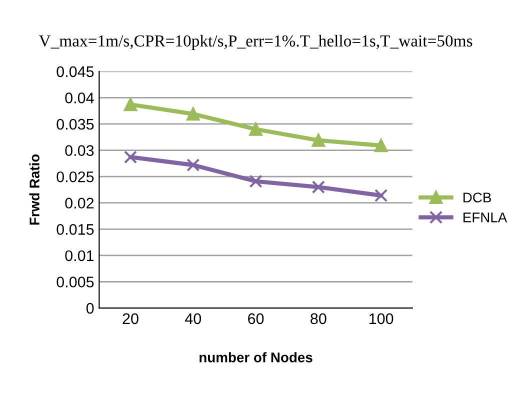 This screenshot has width=522, height=408. What do you see at coordinates (256, 318) in the screenshot?
I see `x-tick-label: 60` at bounding box center [256, 318].